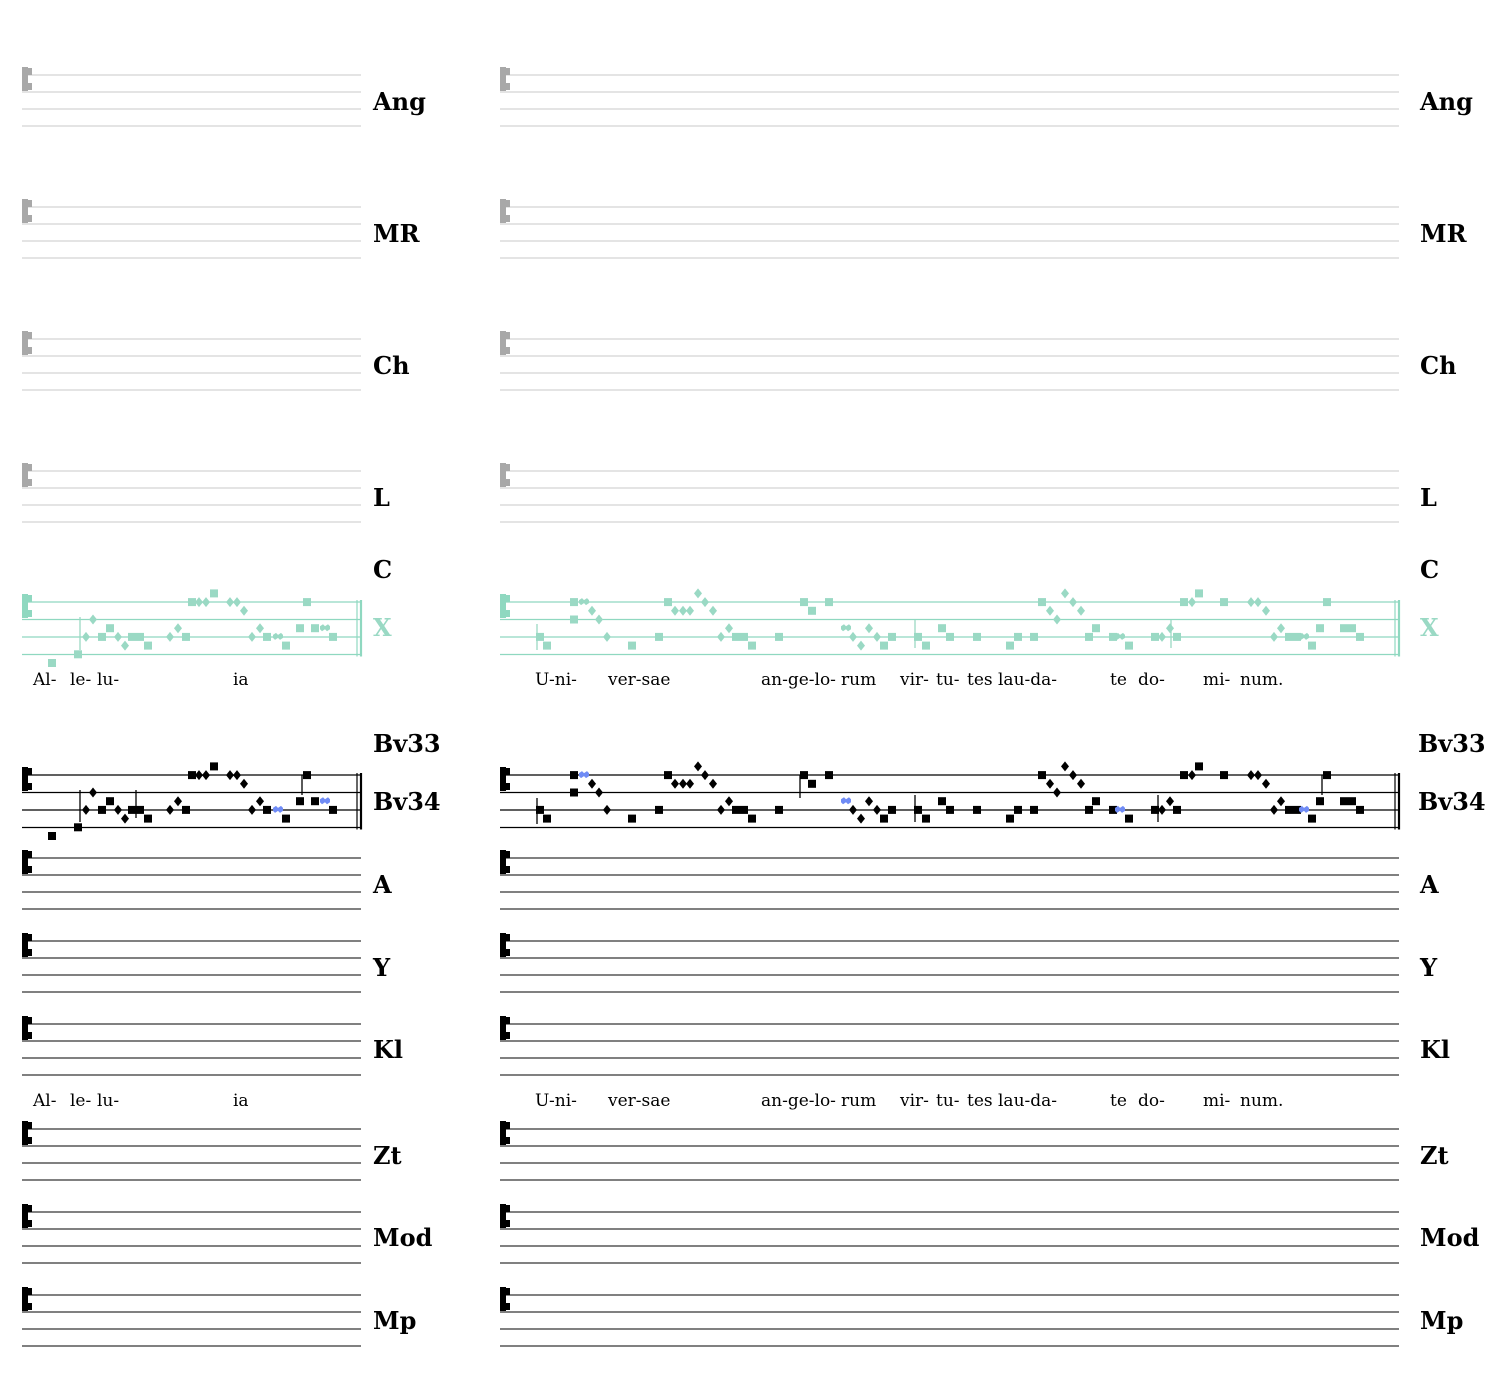 The width and height of the screenshot is (1498, 1396). I want to click on lyric-syllable: tu-, so click(948, 1101).